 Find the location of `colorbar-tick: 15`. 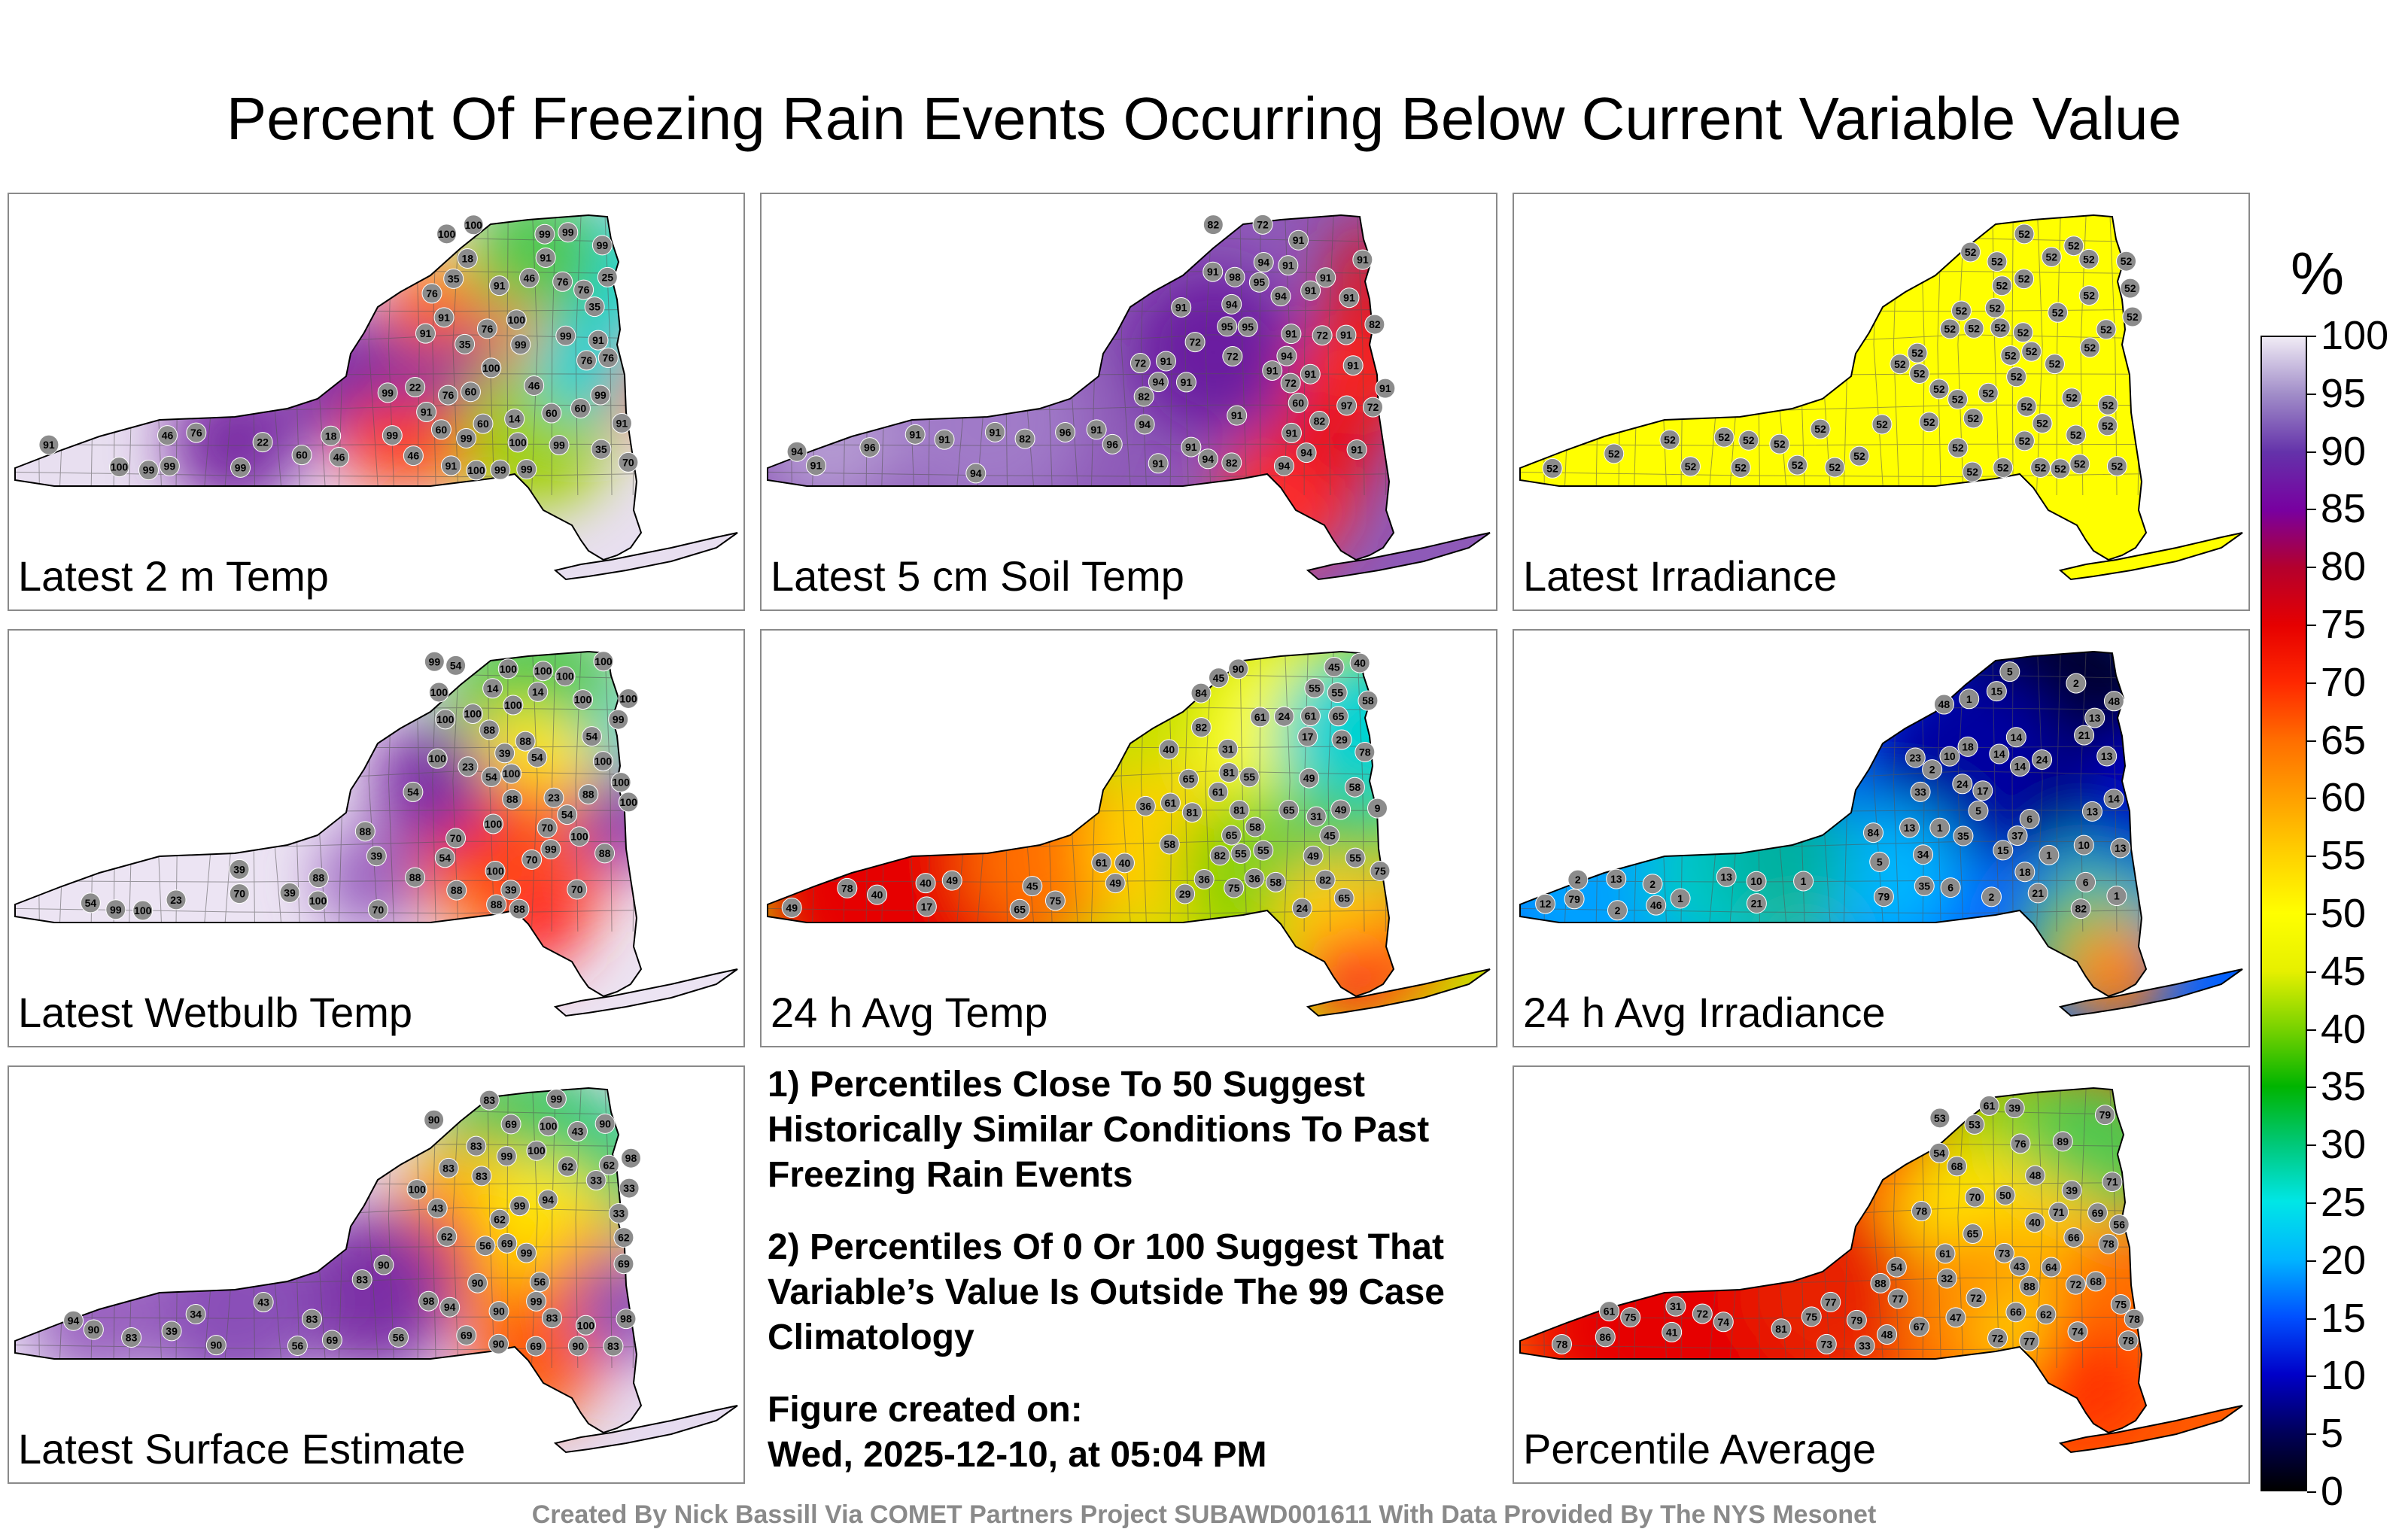

colorbar-tick: 15 is located at coordinates (2344, 1318).